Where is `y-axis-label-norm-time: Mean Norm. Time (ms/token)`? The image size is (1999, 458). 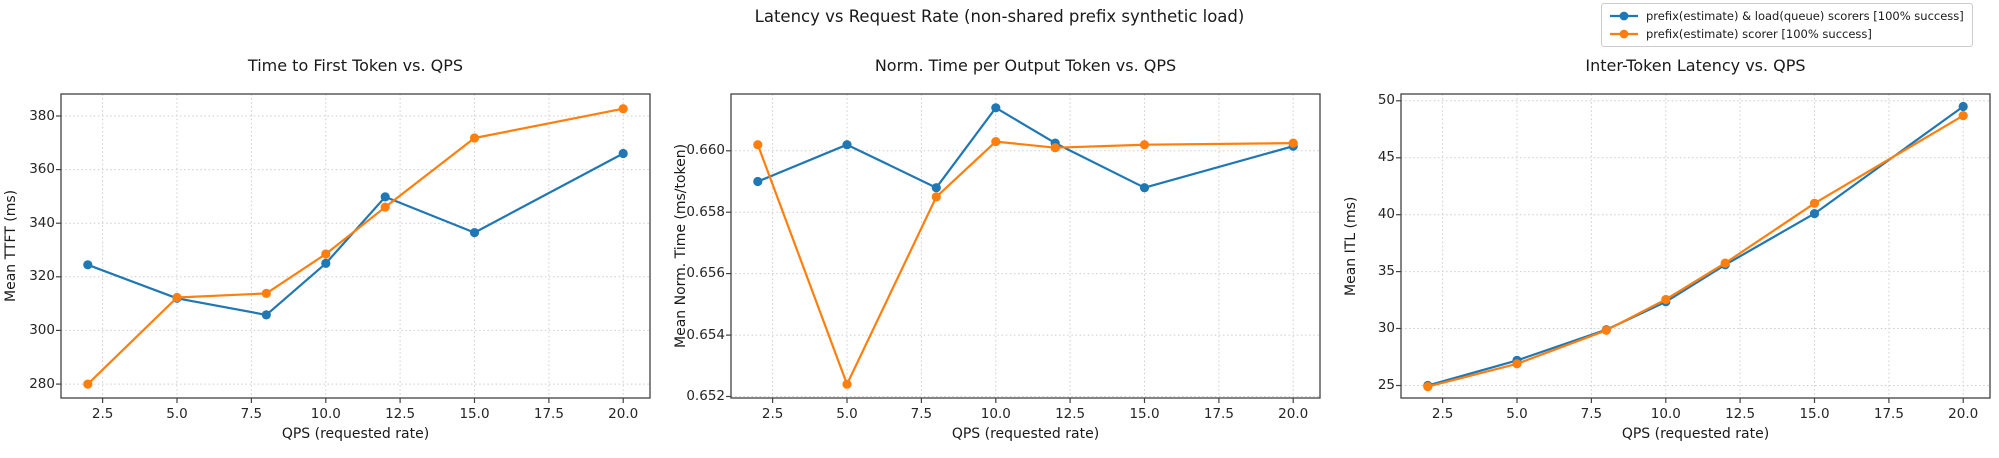 y-axis-label-norm-time: Mean Norm. Time (ms/token) is located at coordinates (681, 246).